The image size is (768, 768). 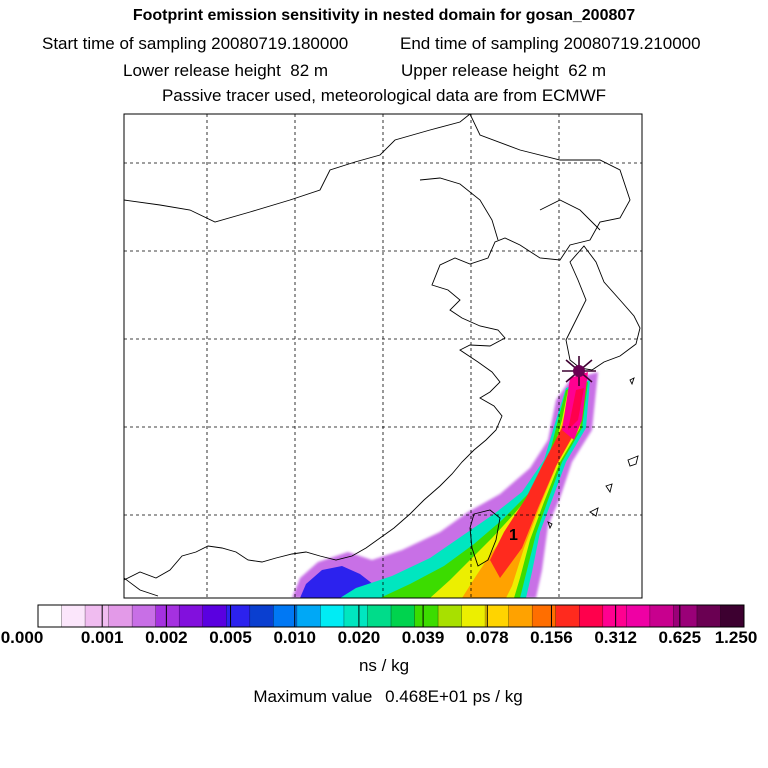 I want to click on start-time-value: 20080719.180000, so click(x=280, y=43).